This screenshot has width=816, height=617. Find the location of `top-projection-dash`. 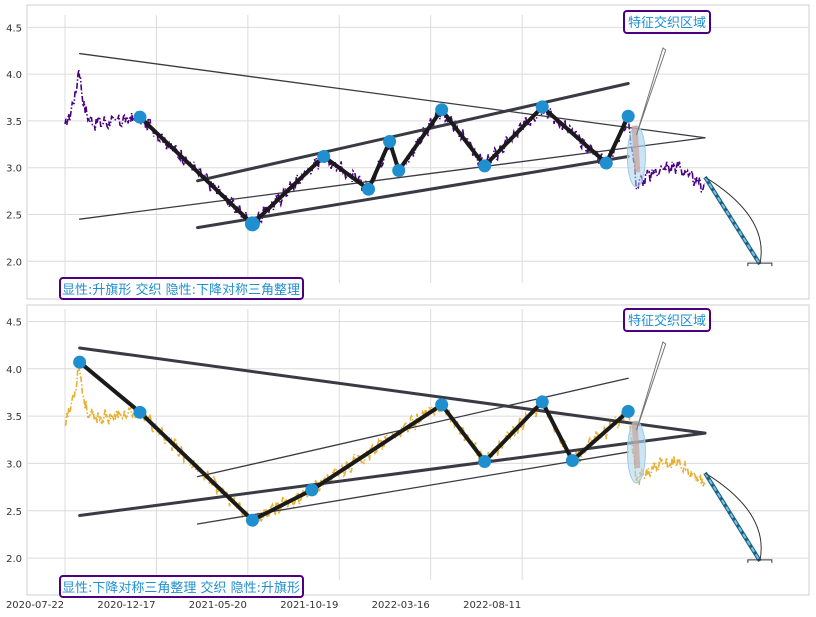

top-projection-dash is located at coordinates (732, 220).